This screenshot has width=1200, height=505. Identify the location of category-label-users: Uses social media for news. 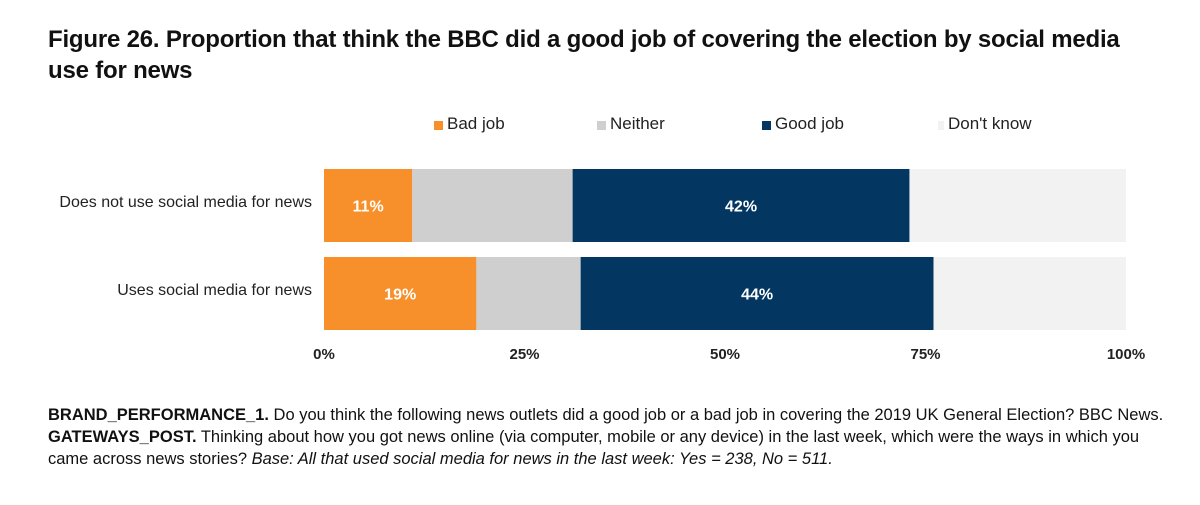
(214, 290).